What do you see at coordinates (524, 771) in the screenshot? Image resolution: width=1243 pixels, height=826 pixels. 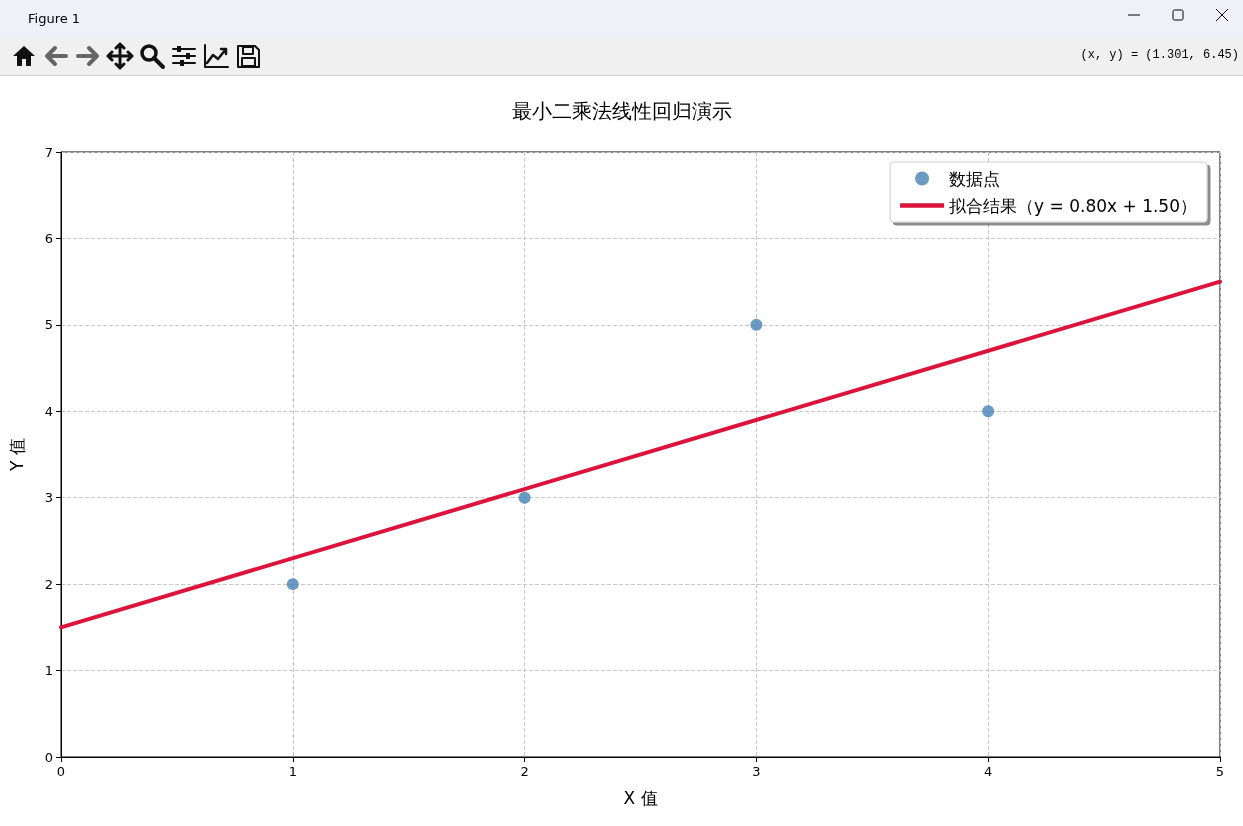 I see `x-tick-label: 2` at bounding box center [524, 771].